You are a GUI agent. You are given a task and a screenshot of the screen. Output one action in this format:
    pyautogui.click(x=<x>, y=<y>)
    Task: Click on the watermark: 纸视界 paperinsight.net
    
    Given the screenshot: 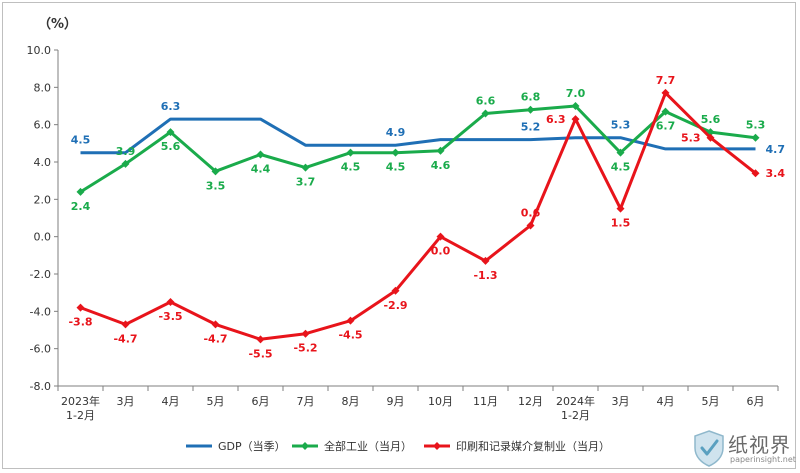 What is the action you would take?
    pyautogui.click(x=744, y=448)
    